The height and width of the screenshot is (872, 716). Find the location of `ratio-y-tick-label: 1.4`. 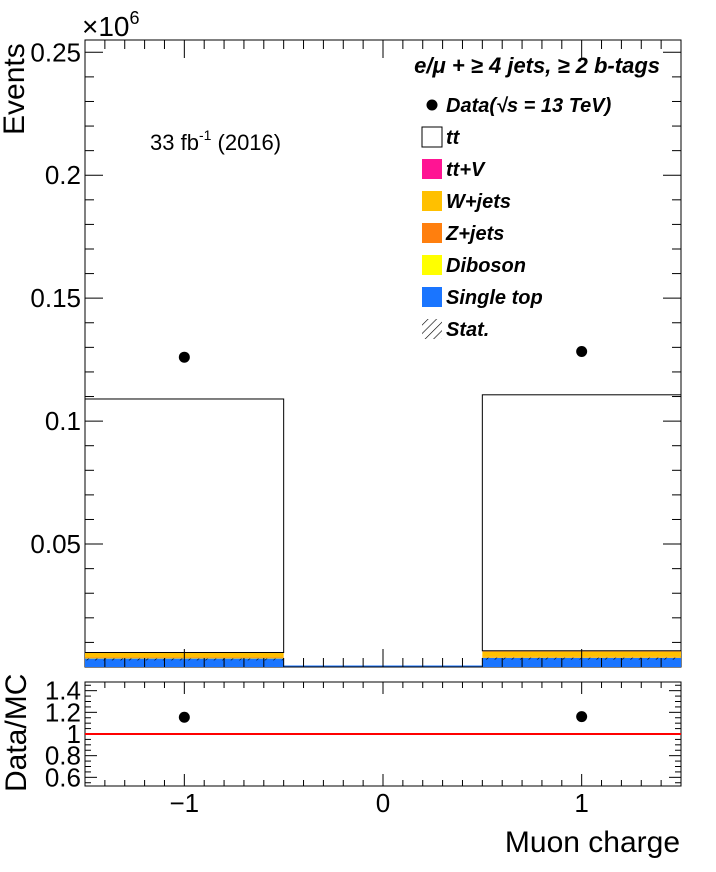

ratio-y-tick-label: 1.4 is located at coordinates (63, 691).